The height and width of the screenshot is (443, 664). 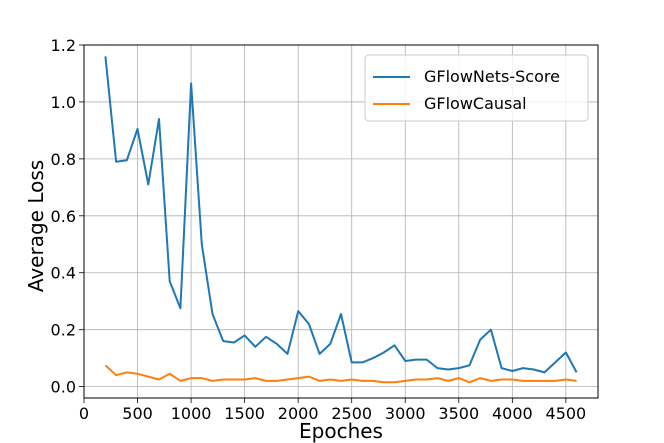 I want to click on legend-label-gflowcausal: GFlowCausal, so click(x=475, y=103).